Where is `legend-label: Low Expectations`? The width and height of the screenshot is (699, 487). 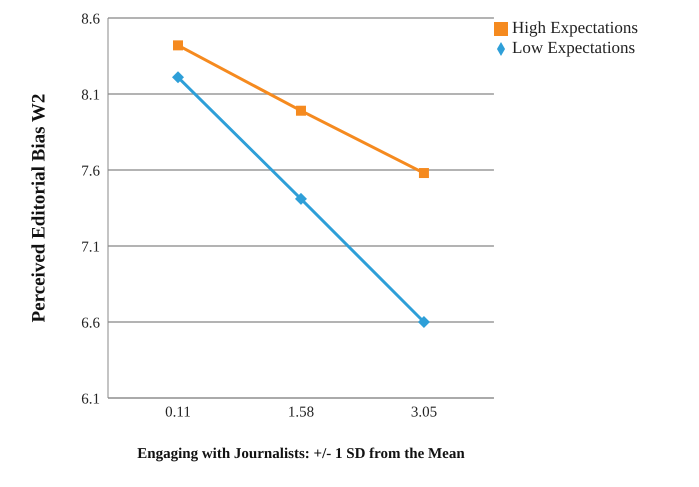
legend-label: Low Expectations is located at coordinates (574, 47).